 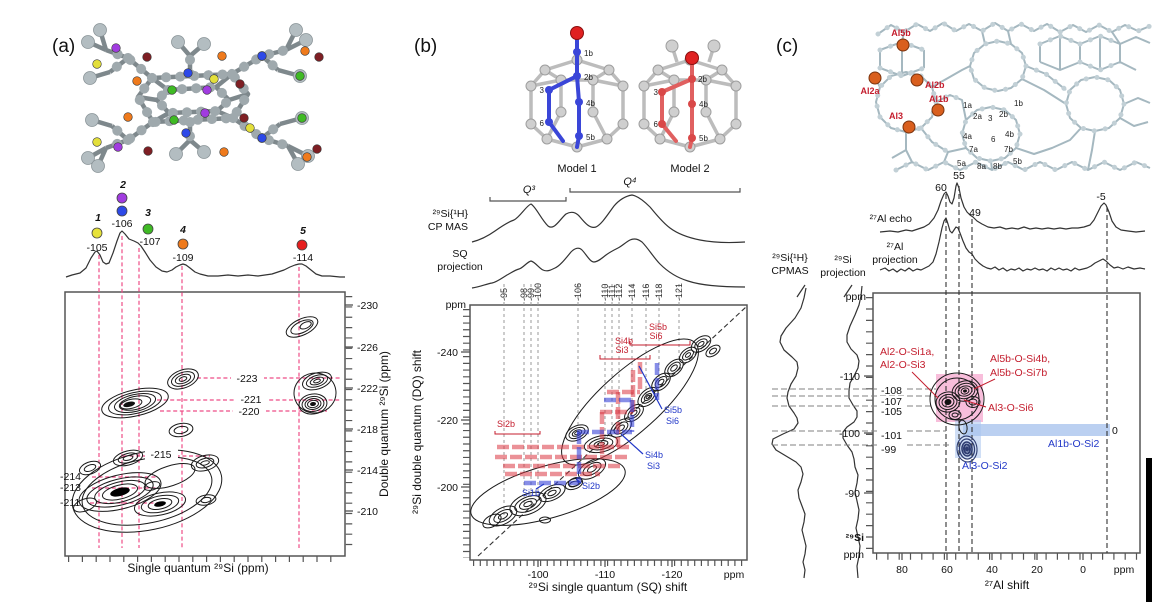 What do you see at coordinates (531, 493) in the screenshot?
I see `blue-si1b-label: Si1b` at bounding box center [531, 493].